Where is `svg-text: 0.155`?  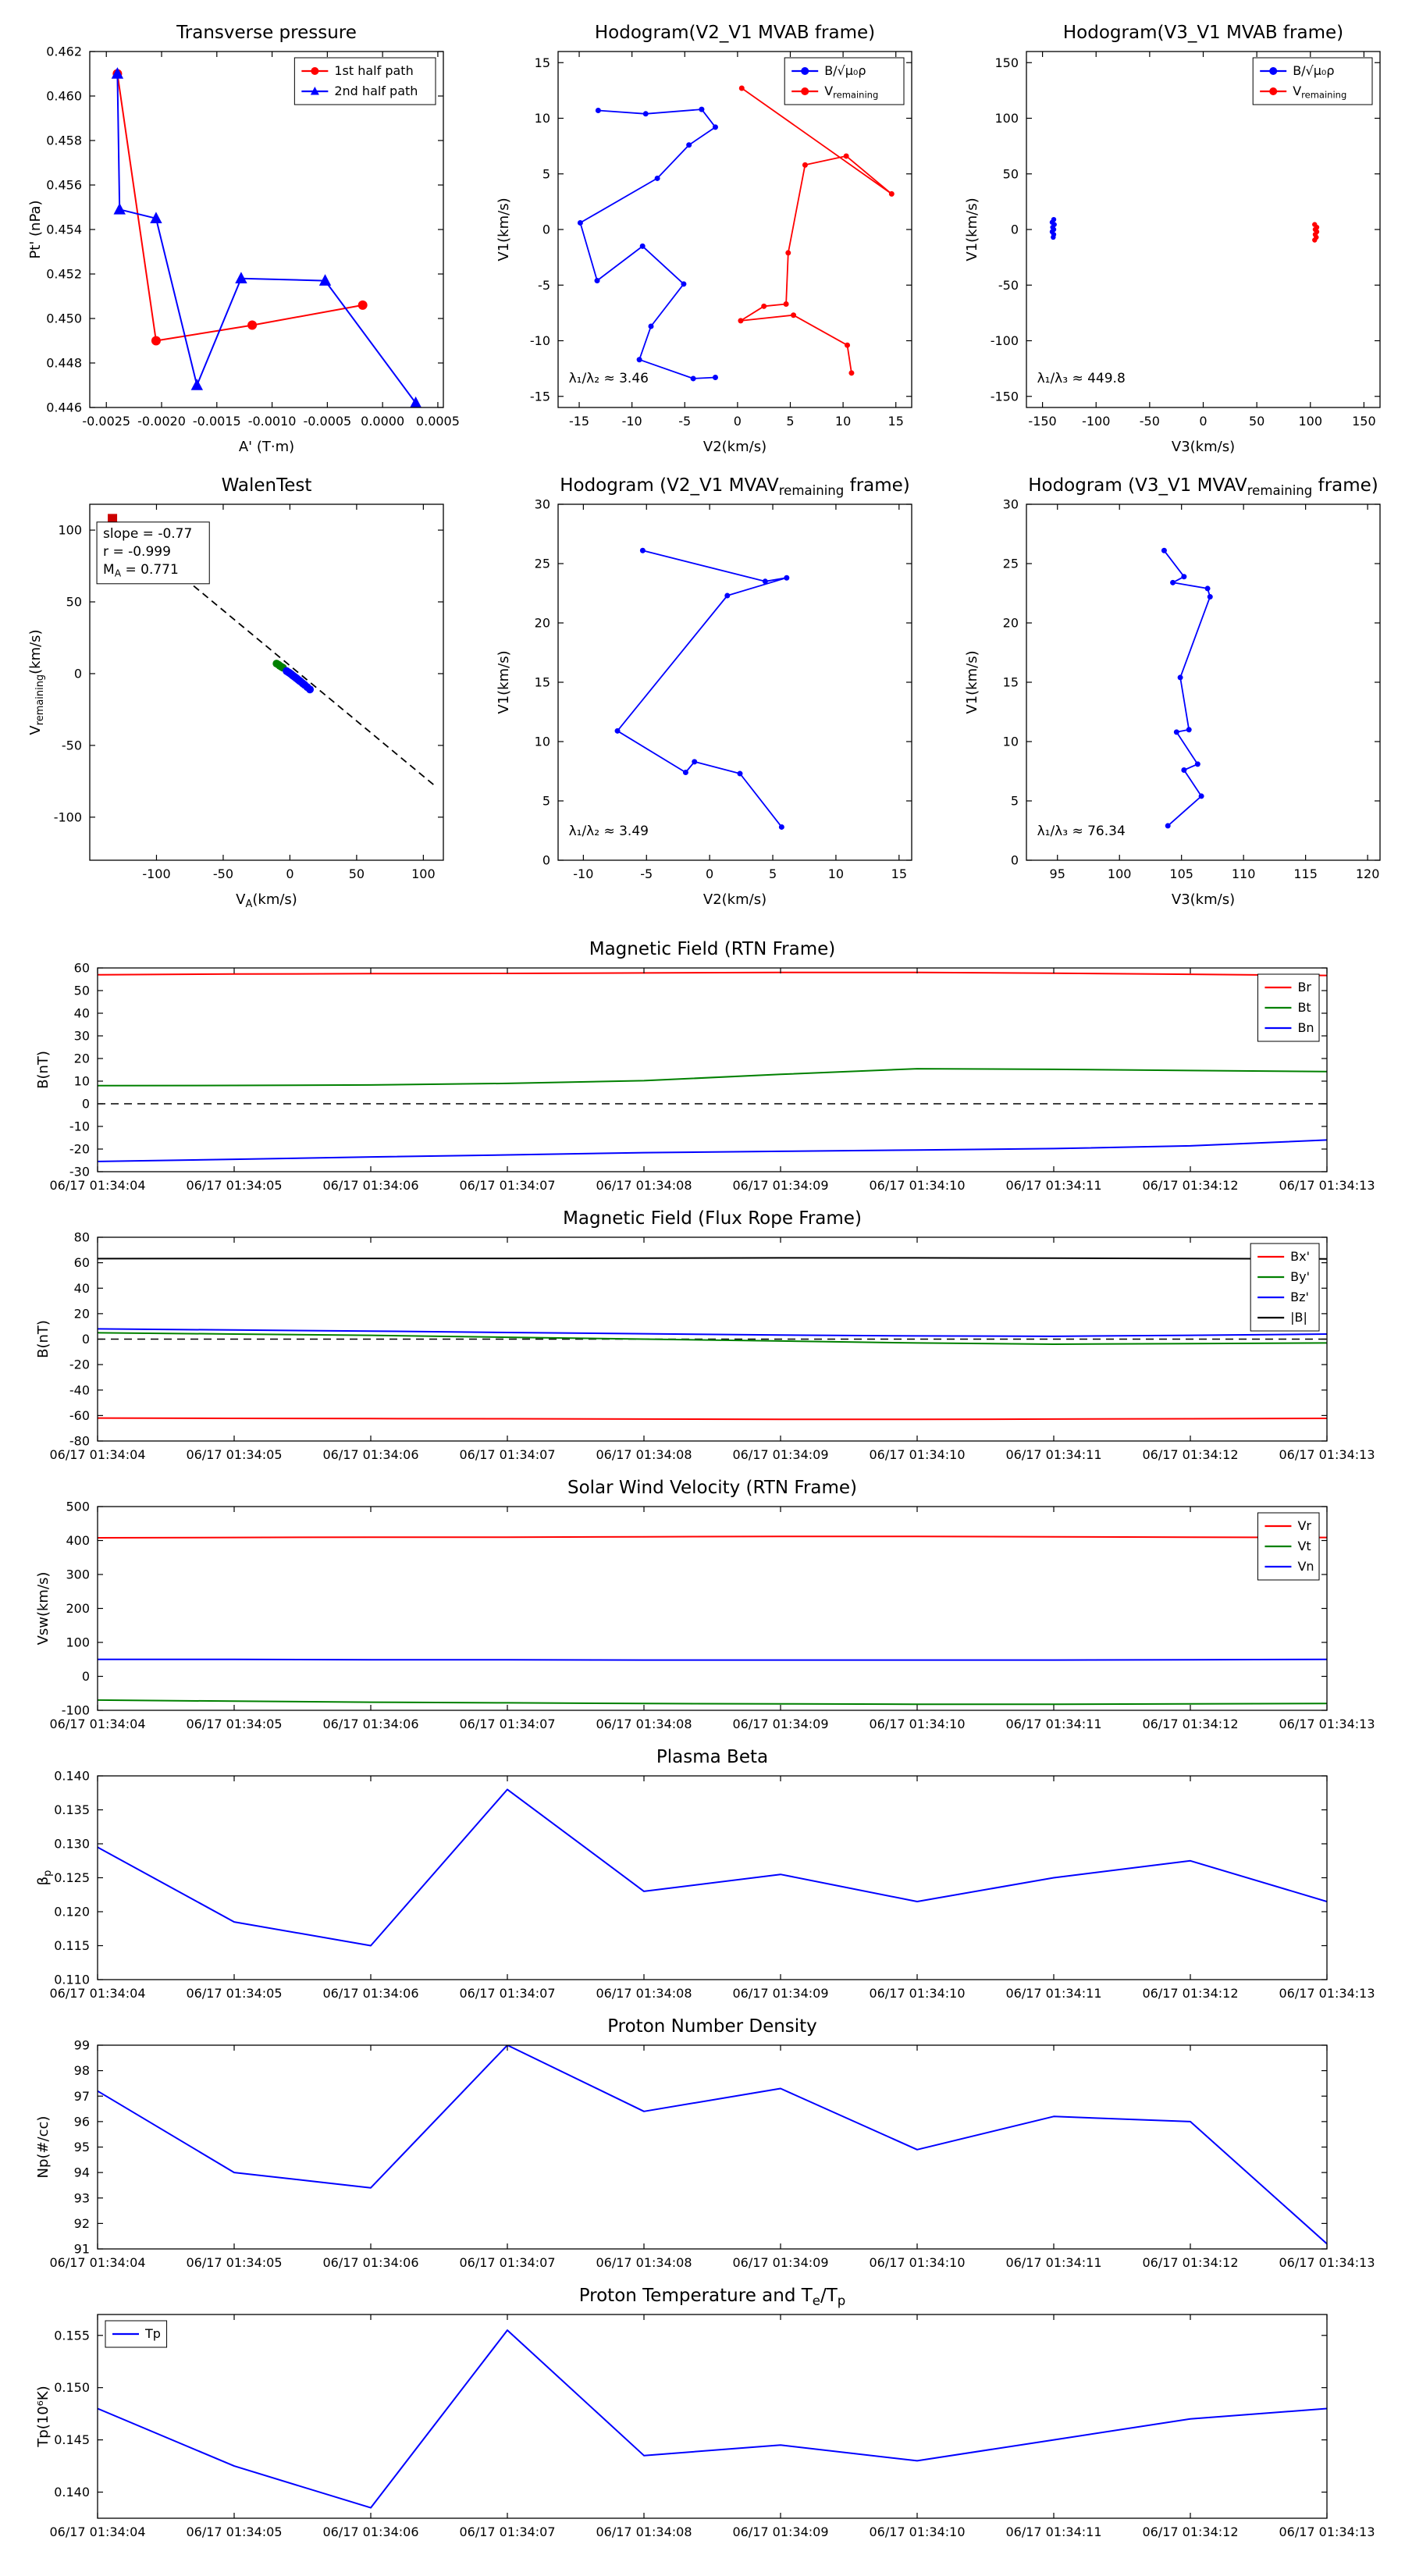 svg-text: 0.155 is located at coordinates (72, 2335).